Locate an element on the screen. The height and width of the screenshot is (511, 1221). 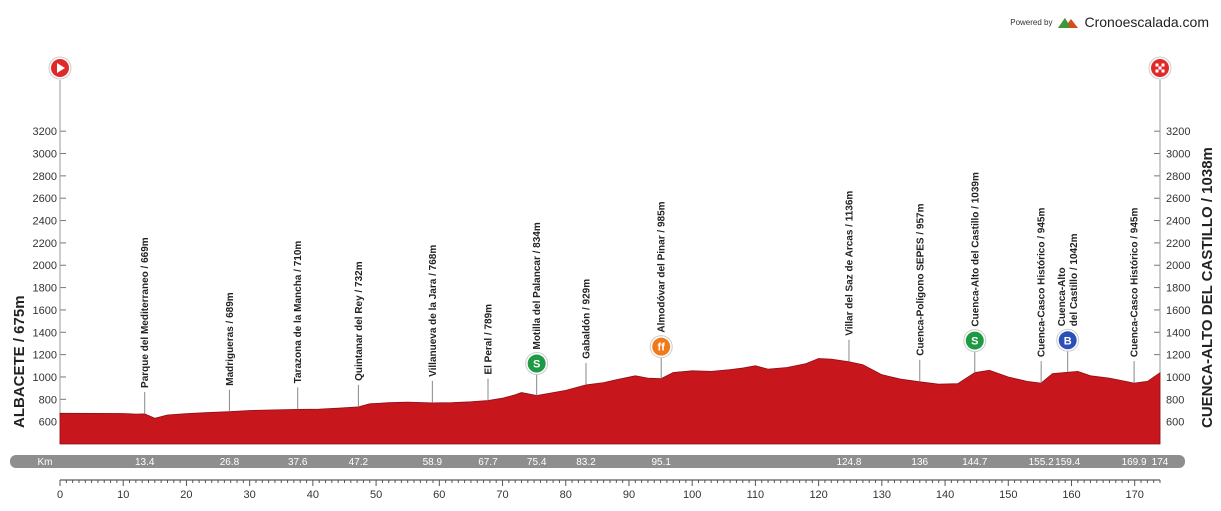
y-tick-label: 2600 is located at coordinates (45, 199).